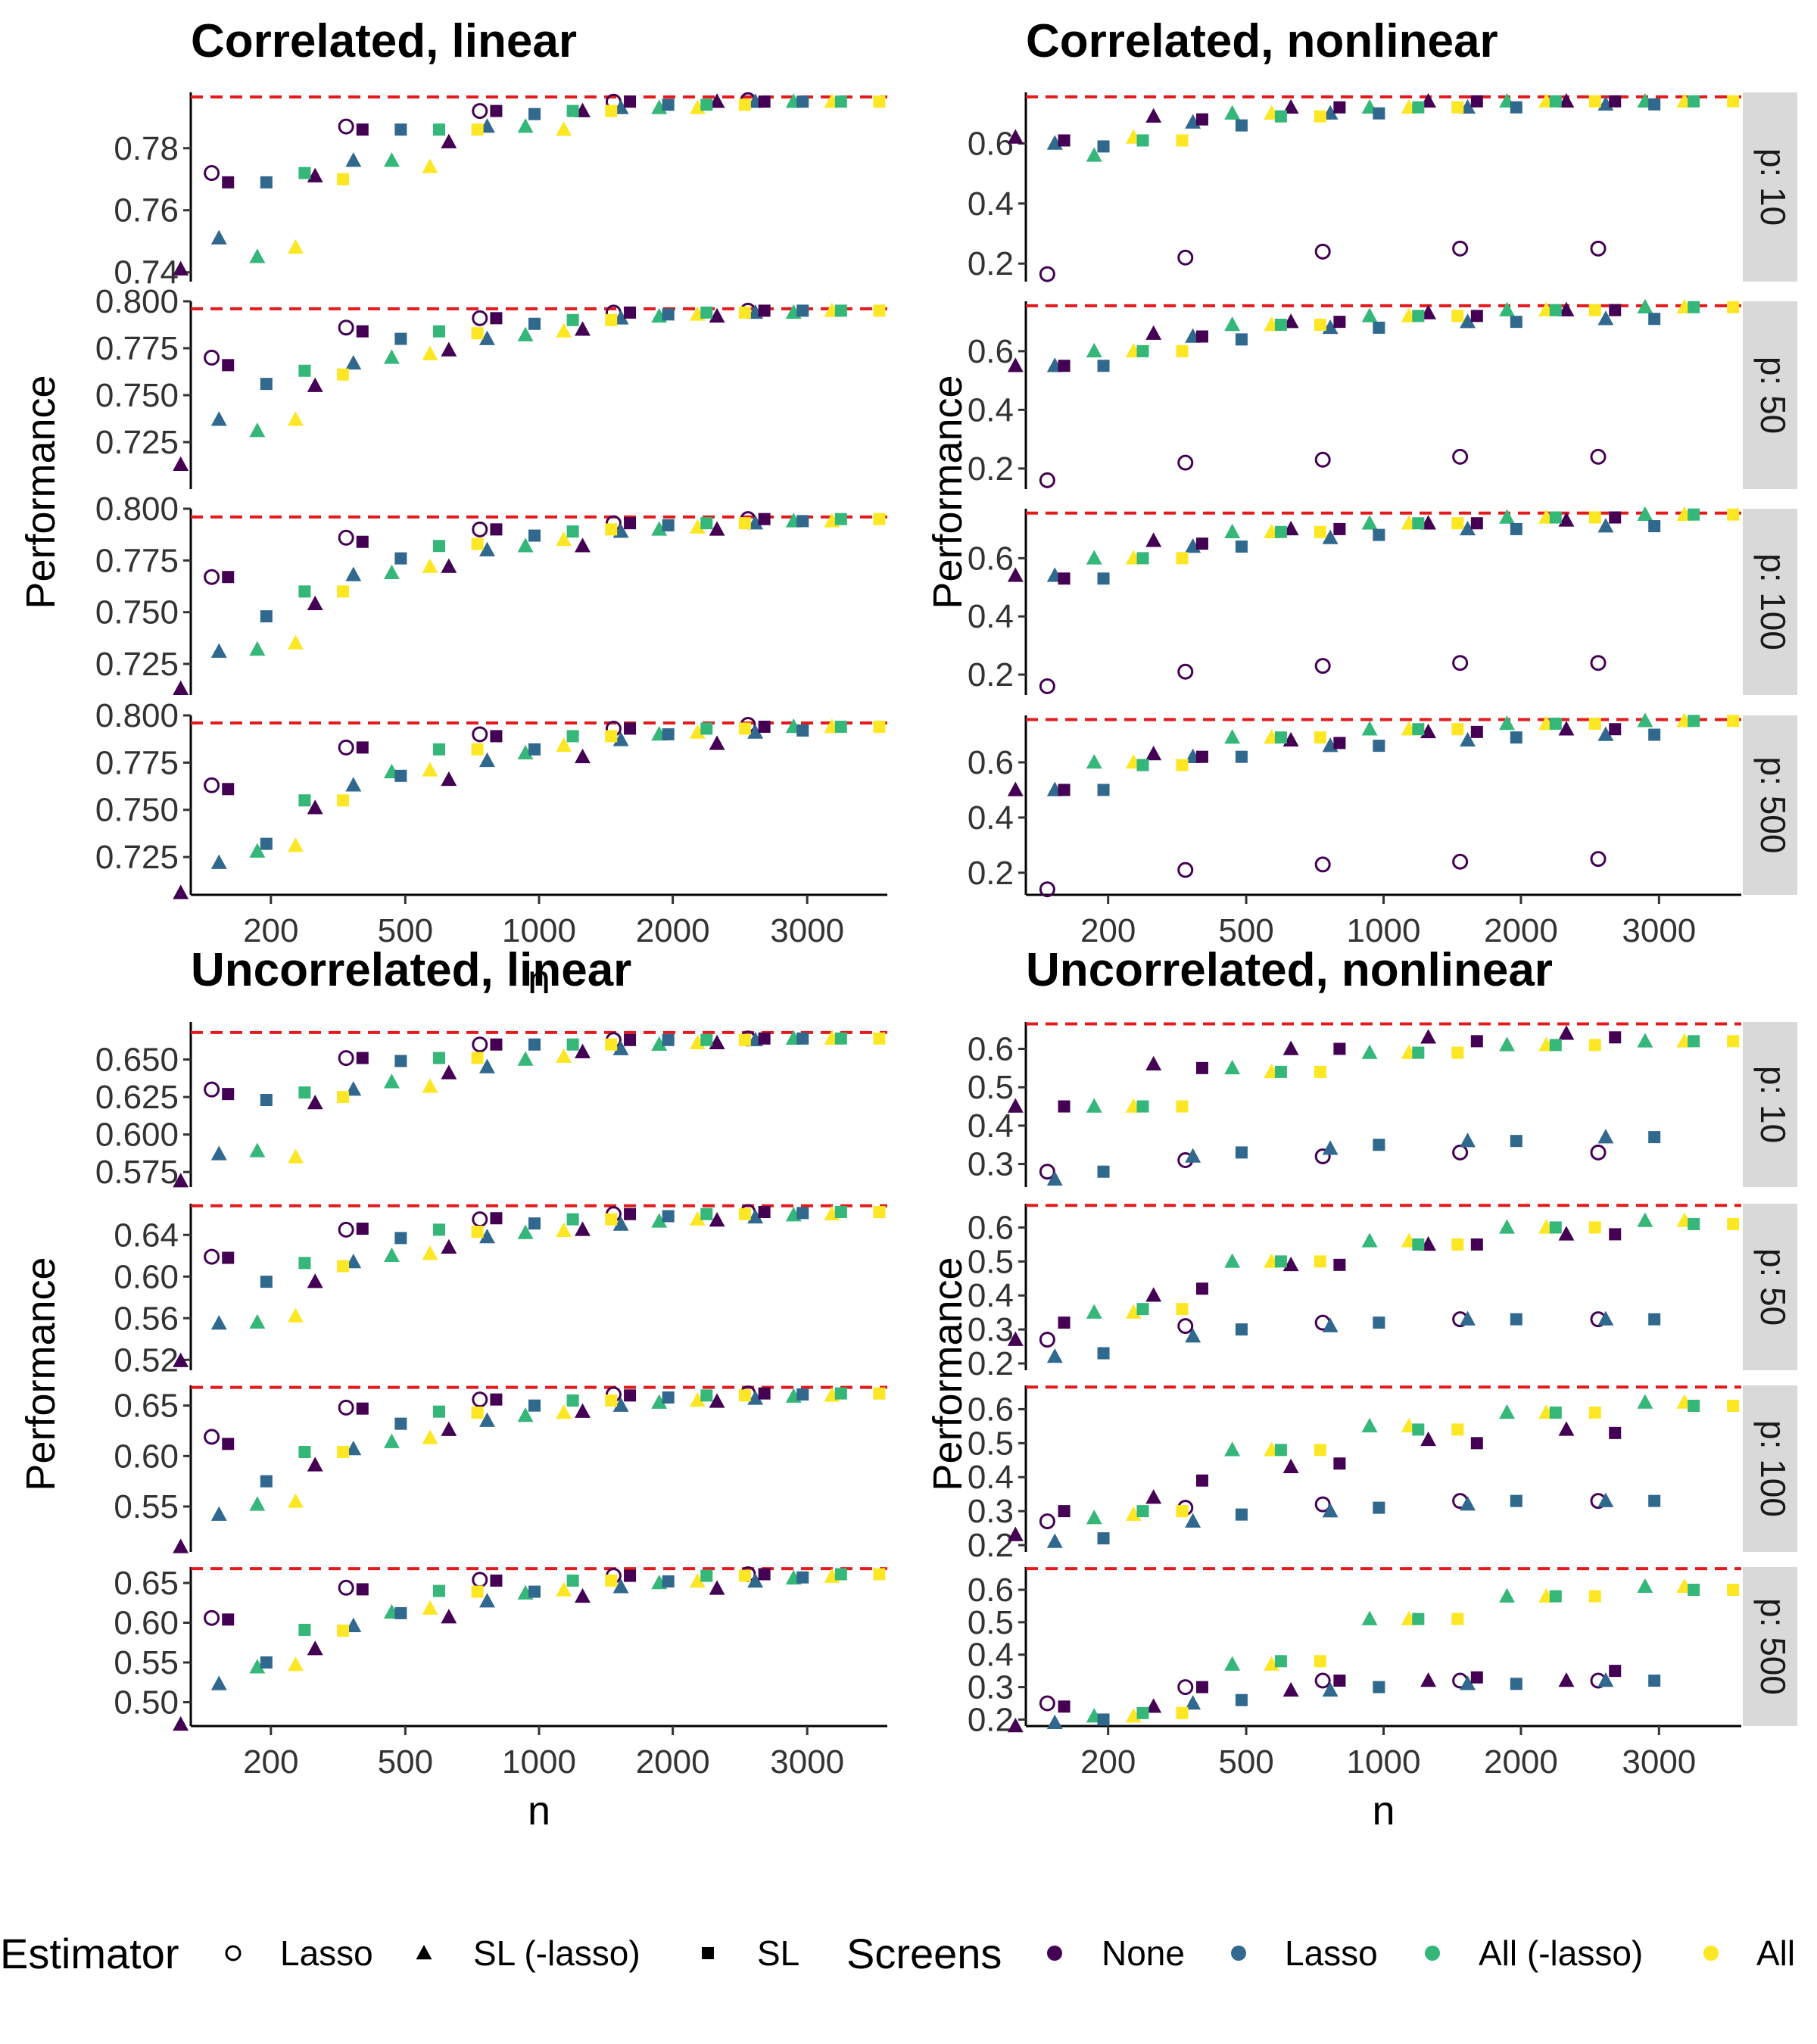 The height and width of the screenshot is (2044, 1817). What do you see at coordinates (146, 1584) in the screenshot?
I see `y-tick-label: 0.65` at bounding box center [146, 1584].